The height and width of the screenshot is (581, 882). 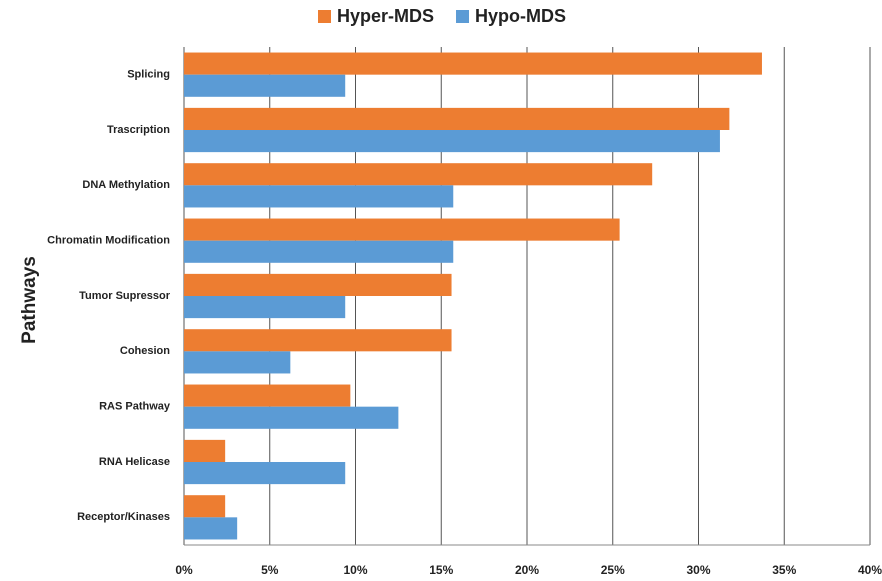 I want to click on x-tick-label: 30%, so click(x=698, y=570).